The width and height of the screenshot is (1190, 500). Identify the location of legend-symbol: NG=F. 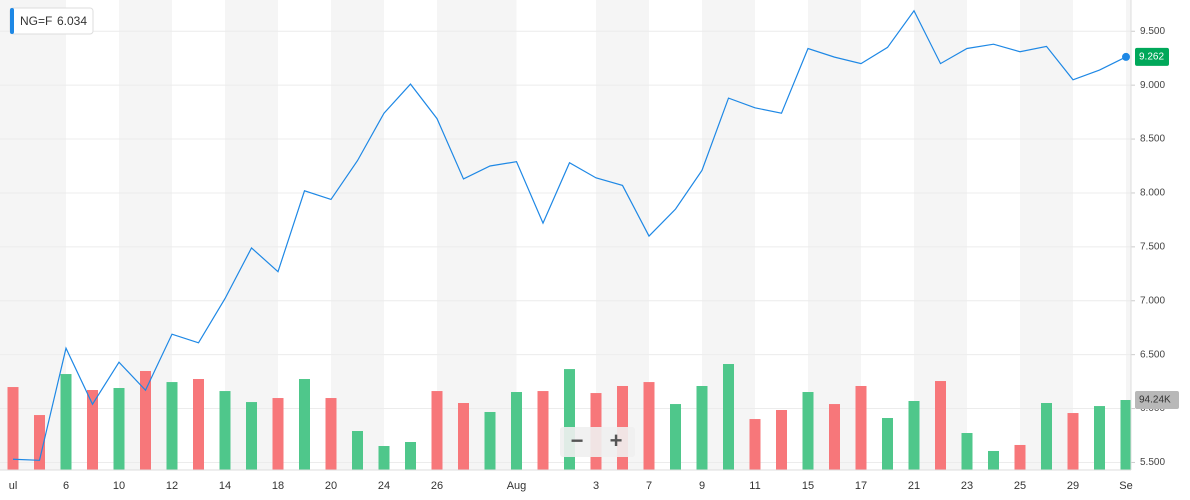
(36, 21).